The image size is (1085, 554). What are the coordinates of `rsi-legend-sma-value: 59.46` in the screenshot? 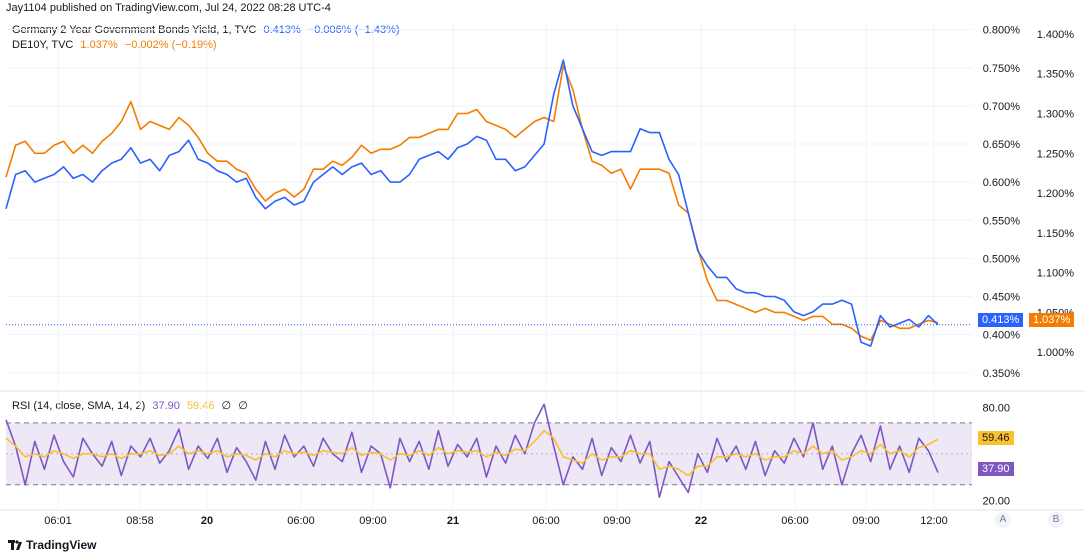 It's located at (200, 406).